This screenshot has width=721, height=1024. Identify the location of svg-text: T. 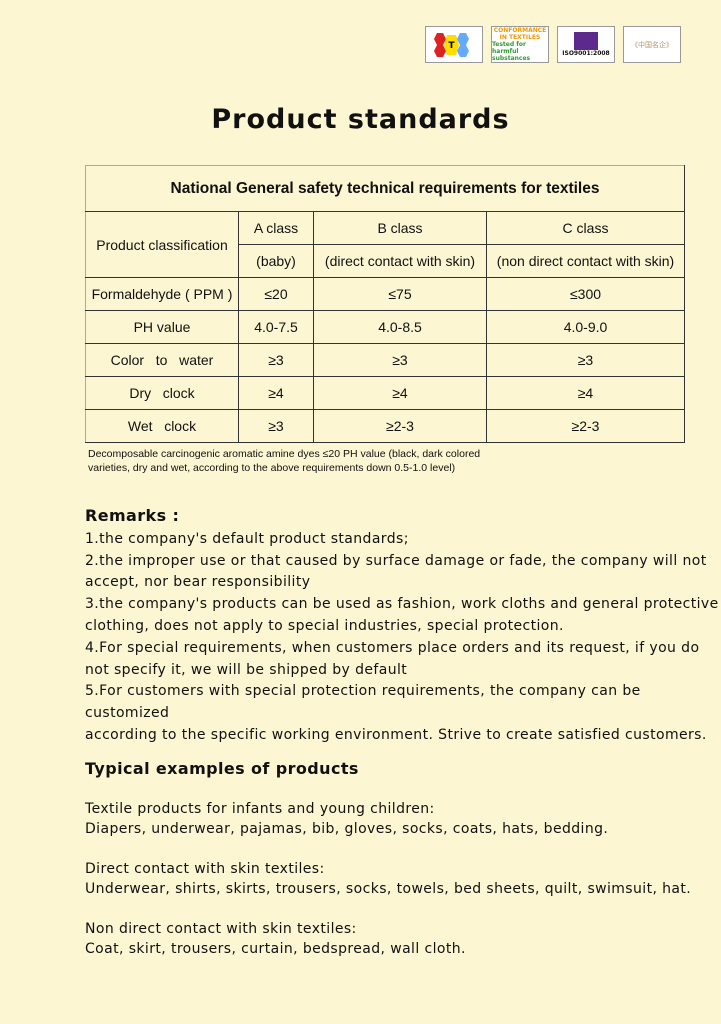
(451, 46).